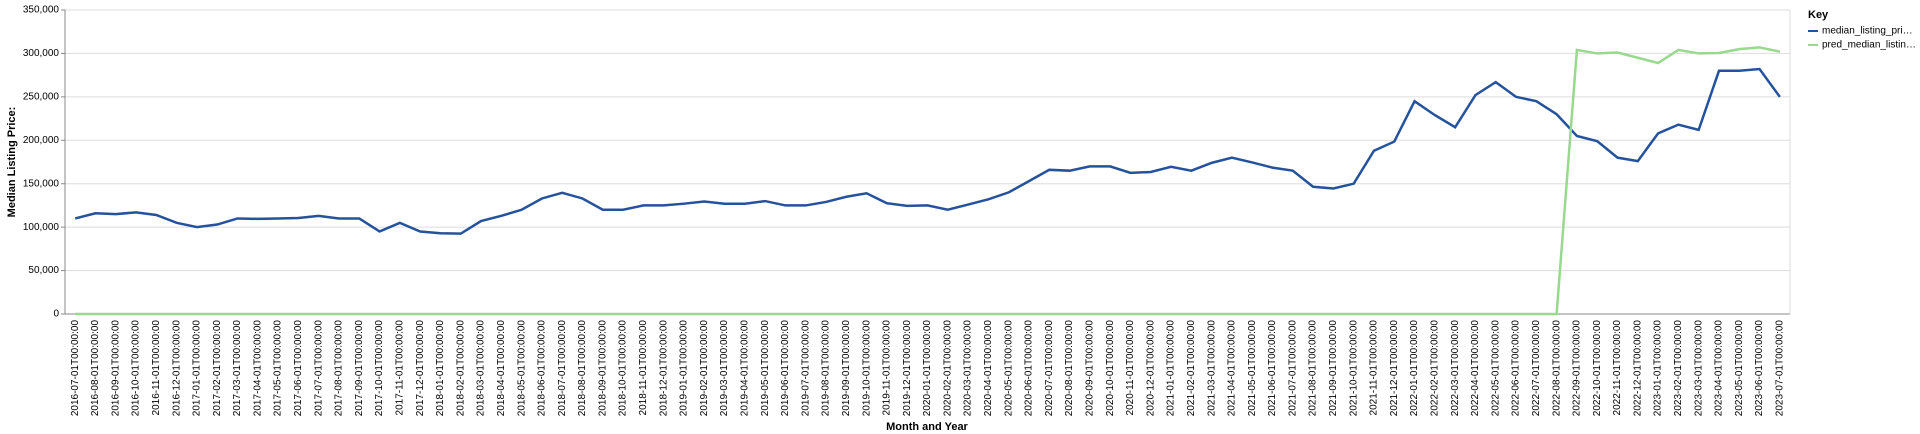 Image resolution: width=1920 pixels, height=434 pixels. Describe the element at coordinates (41, 183) in the screenshot. I see `y-tick-label: 150,000` at that location.